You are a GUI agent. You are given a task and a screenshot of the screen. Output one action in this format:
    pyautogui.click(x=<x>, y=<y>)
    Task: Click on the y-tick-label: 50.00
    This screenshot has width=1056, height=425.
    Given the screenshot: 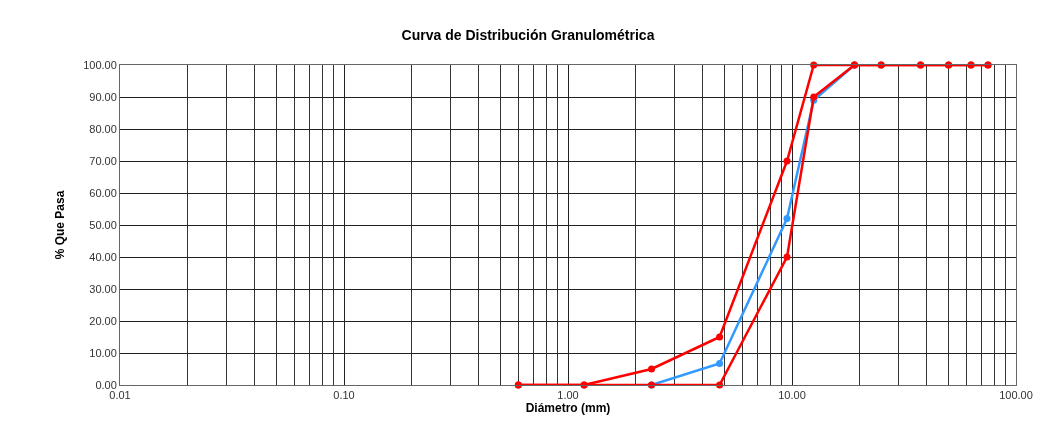 What is the action you would take?
    pyautogui.click(x=103, y=224)
    